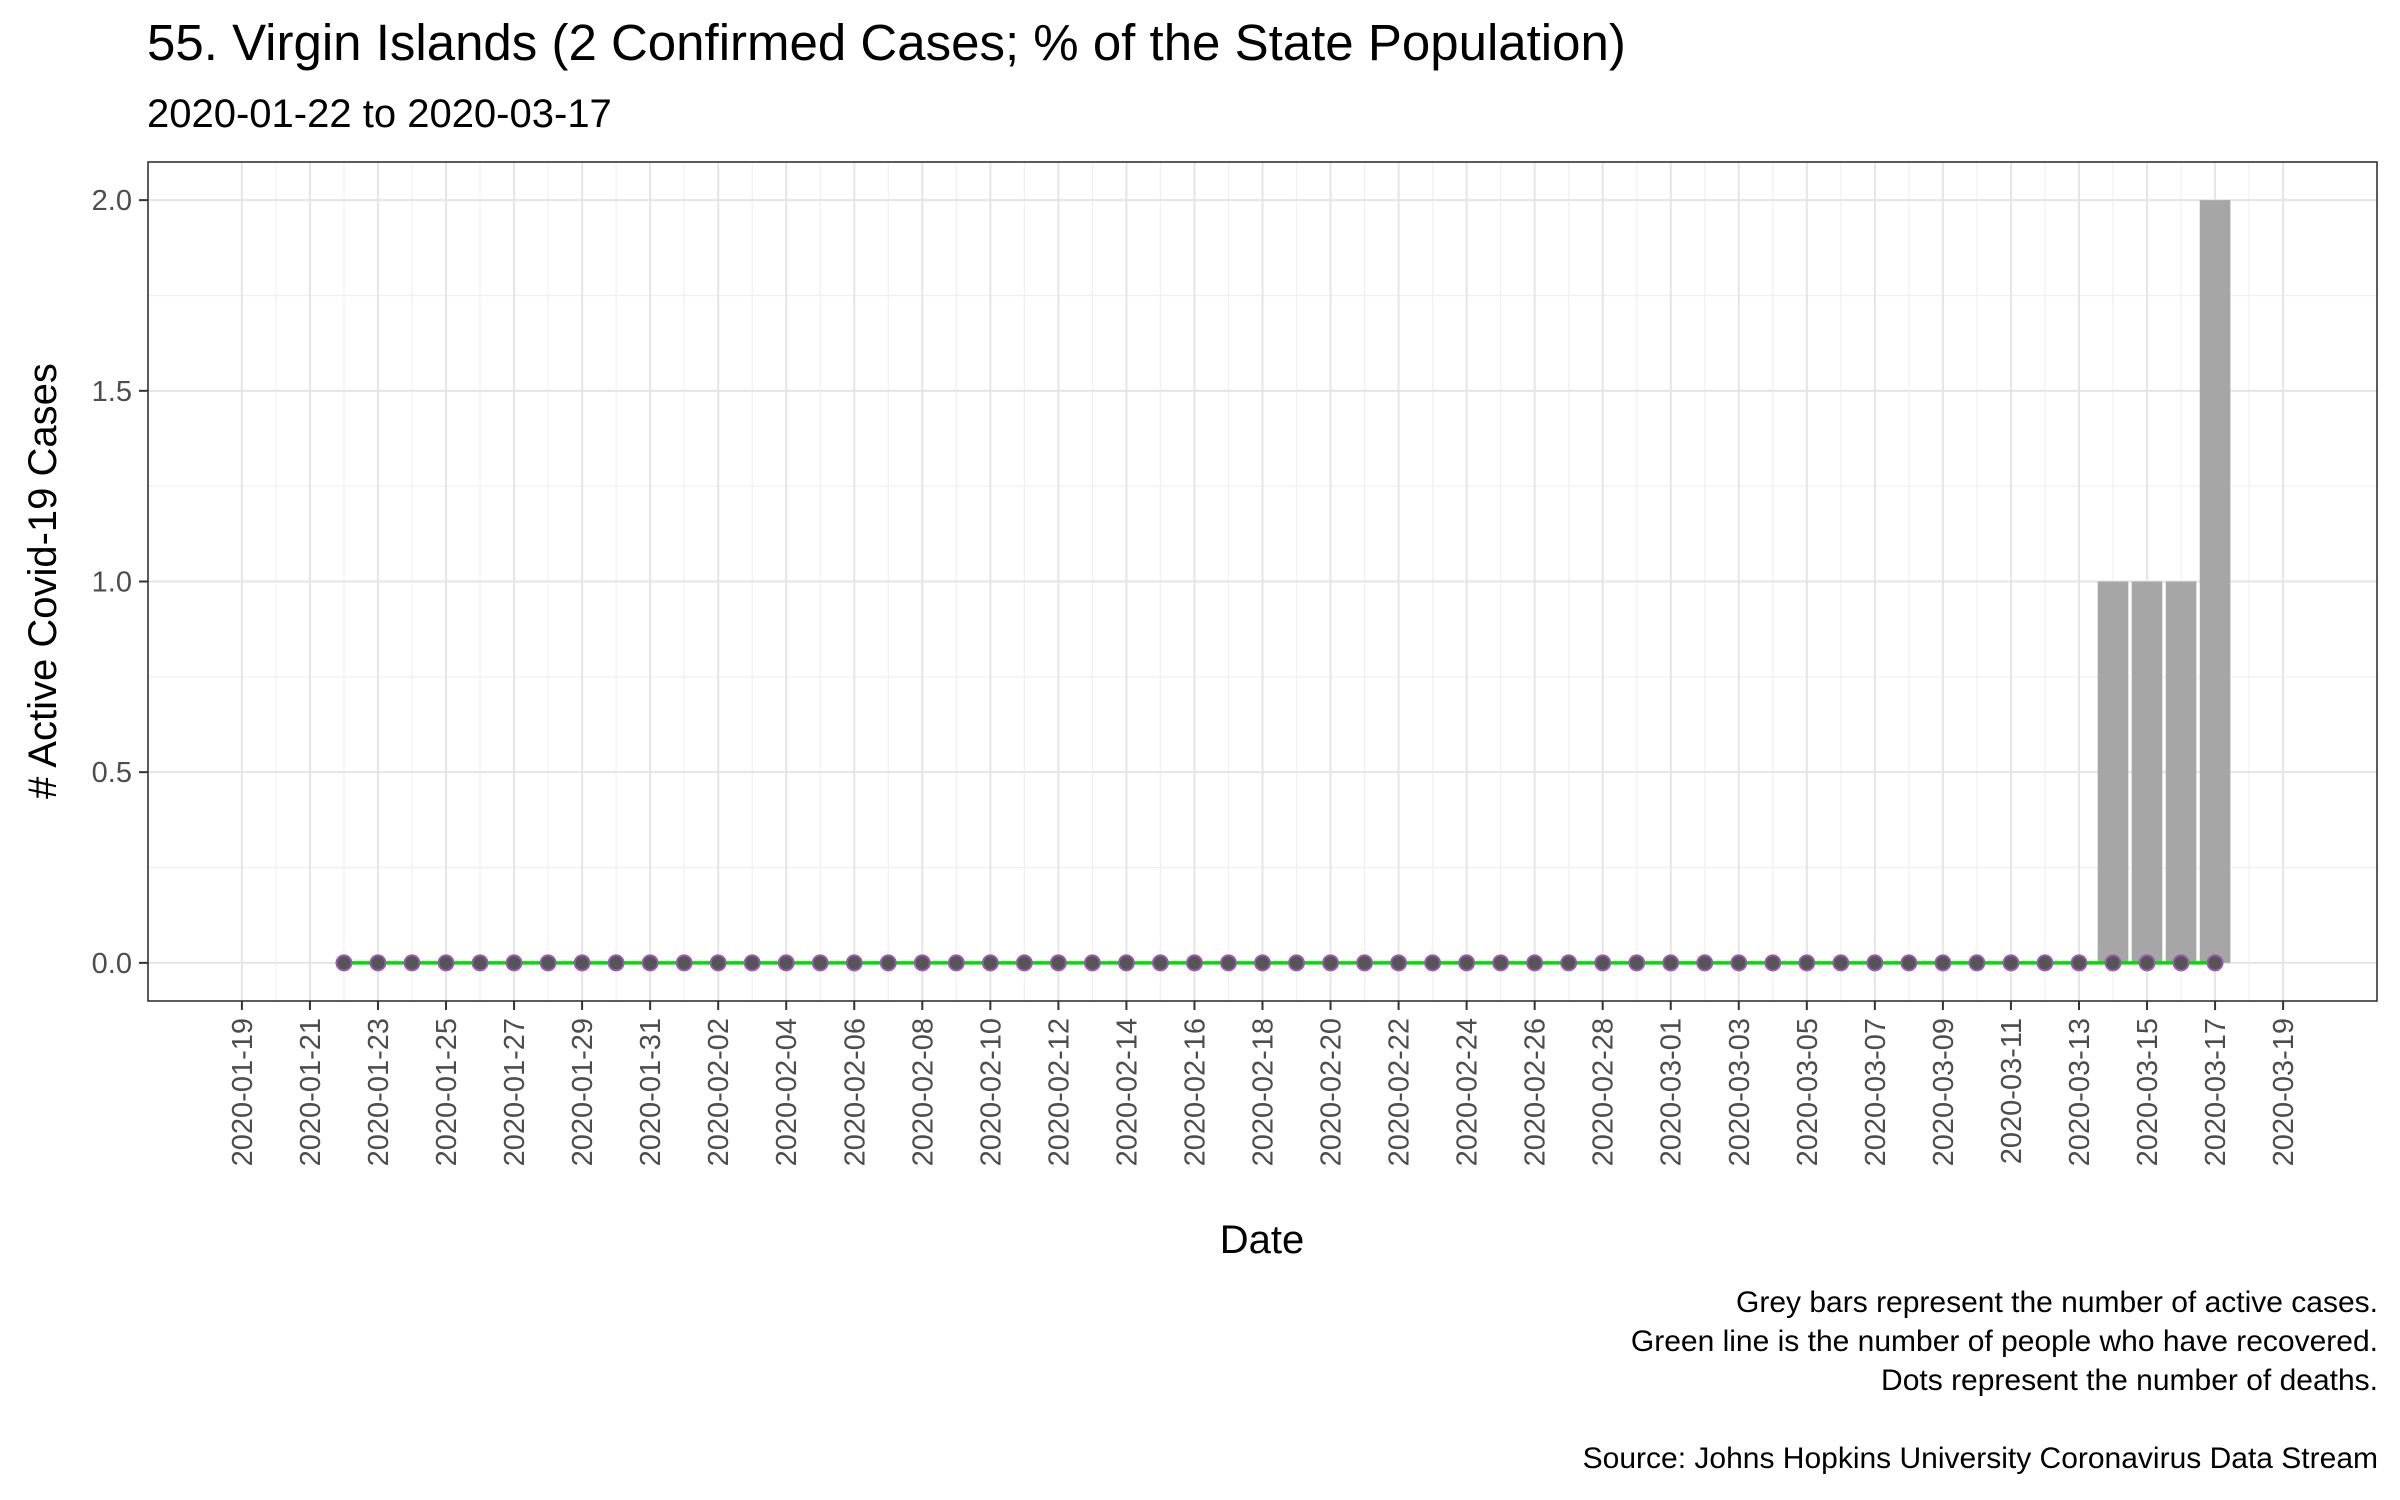 The width and height of the screenshot is (2400, 1500). What do you see at coordinates (2164, 581) in the screenshot?
I see `bars` at bounding box center [2164, 581].